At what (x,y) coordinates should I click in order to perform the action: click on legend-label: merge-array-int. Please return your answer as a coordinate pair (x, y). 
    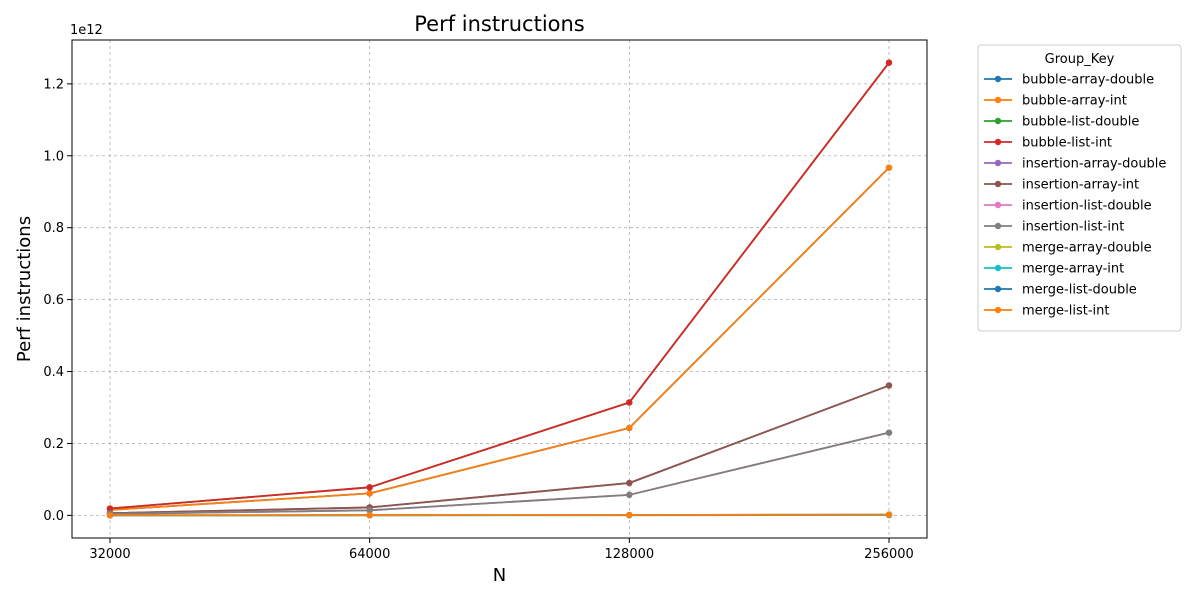
    Looking at the image, I should click on (1073, 269).